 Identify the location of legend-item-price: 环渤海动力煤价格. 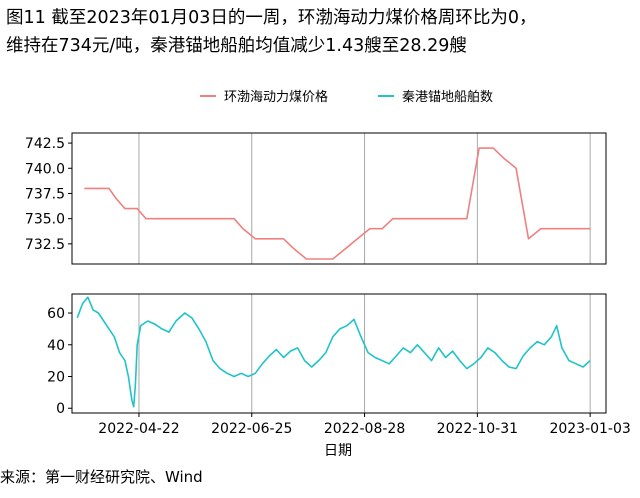
(264, 95).